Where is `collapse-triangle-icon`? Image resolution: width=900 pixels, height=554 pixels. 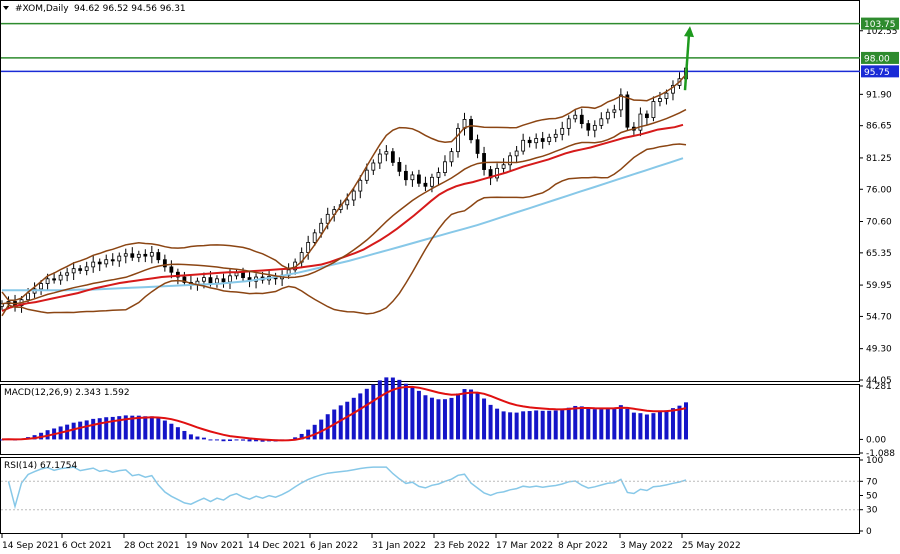
collapse-triangle-icon is located at coordinates (6, 8).